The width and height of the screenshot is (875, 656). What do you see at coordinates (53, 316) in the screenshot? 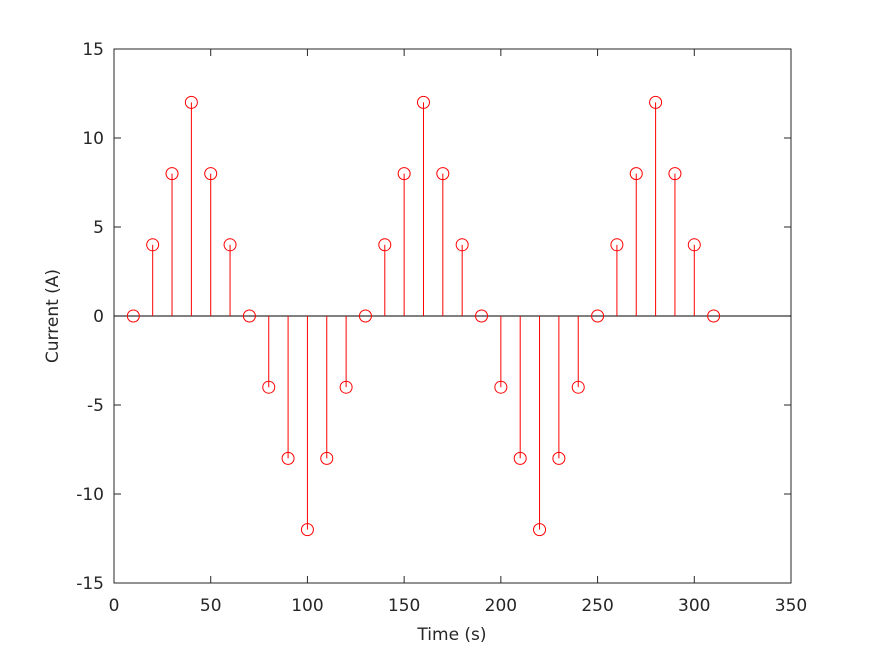
I see `y-axis-label: Current (A)` at bounding box center [53, 316].